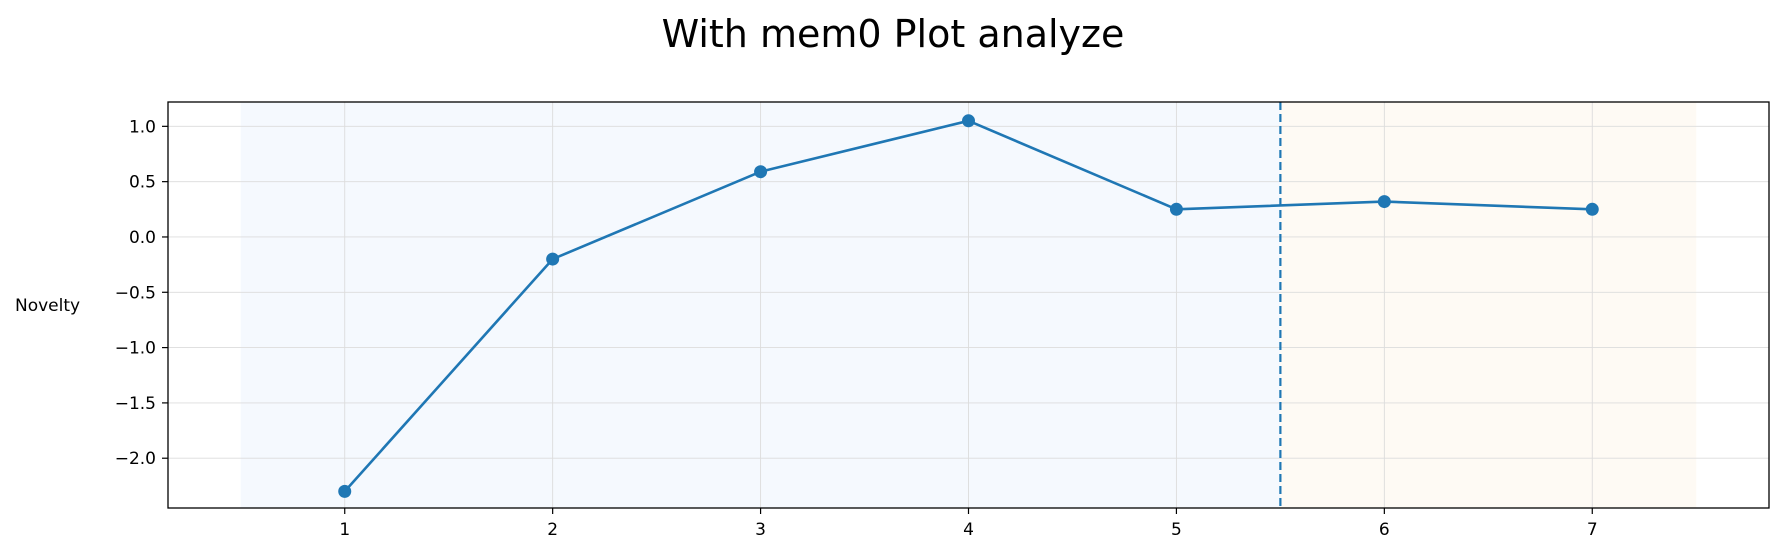 The image size is (1785, 558). I want to click on x-tick-label: 7, so click(1592, 530).